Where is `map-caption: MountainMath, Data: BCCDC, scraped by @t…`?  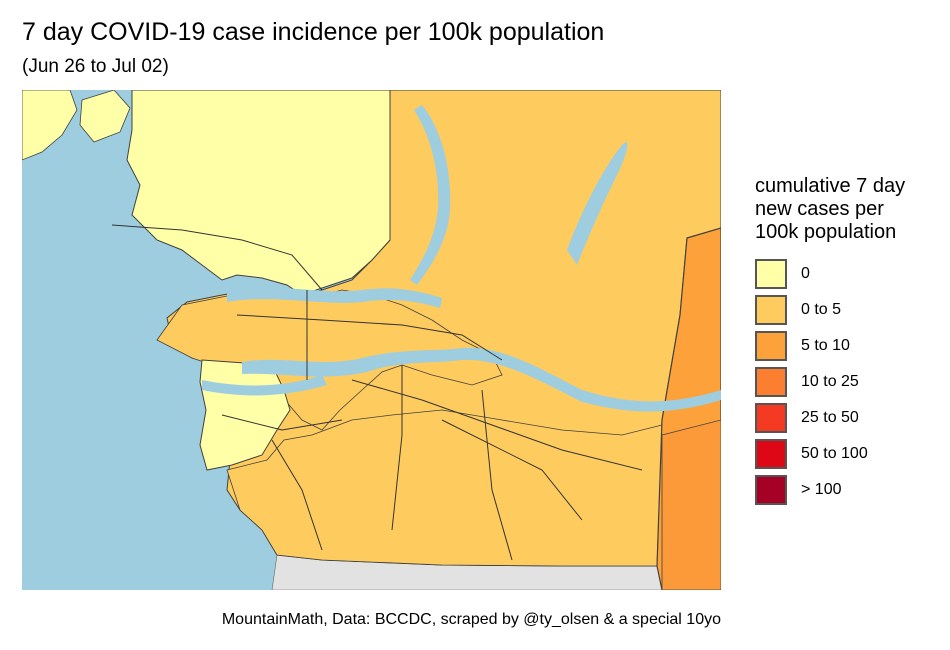
map-caption: MountainMath, Data: BCCDC, scraped by @t… is located at coordinates (471, 619).